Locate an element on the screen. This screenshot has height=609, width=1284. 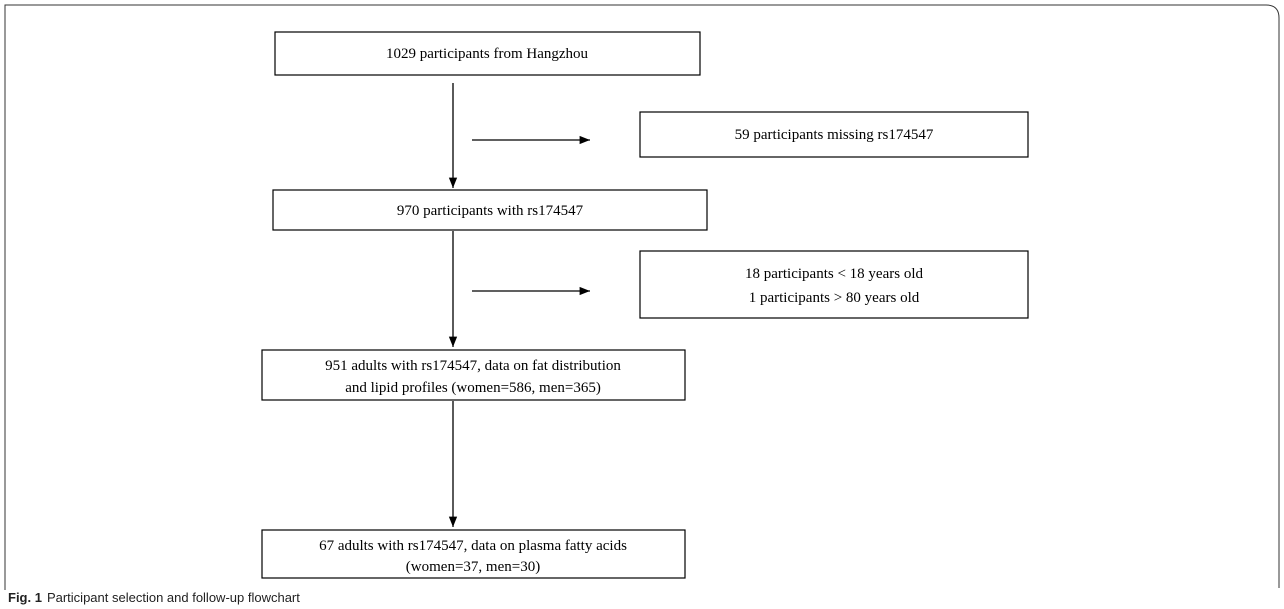
caption-label: Fig. 1 is located at coordinates (25, 597).